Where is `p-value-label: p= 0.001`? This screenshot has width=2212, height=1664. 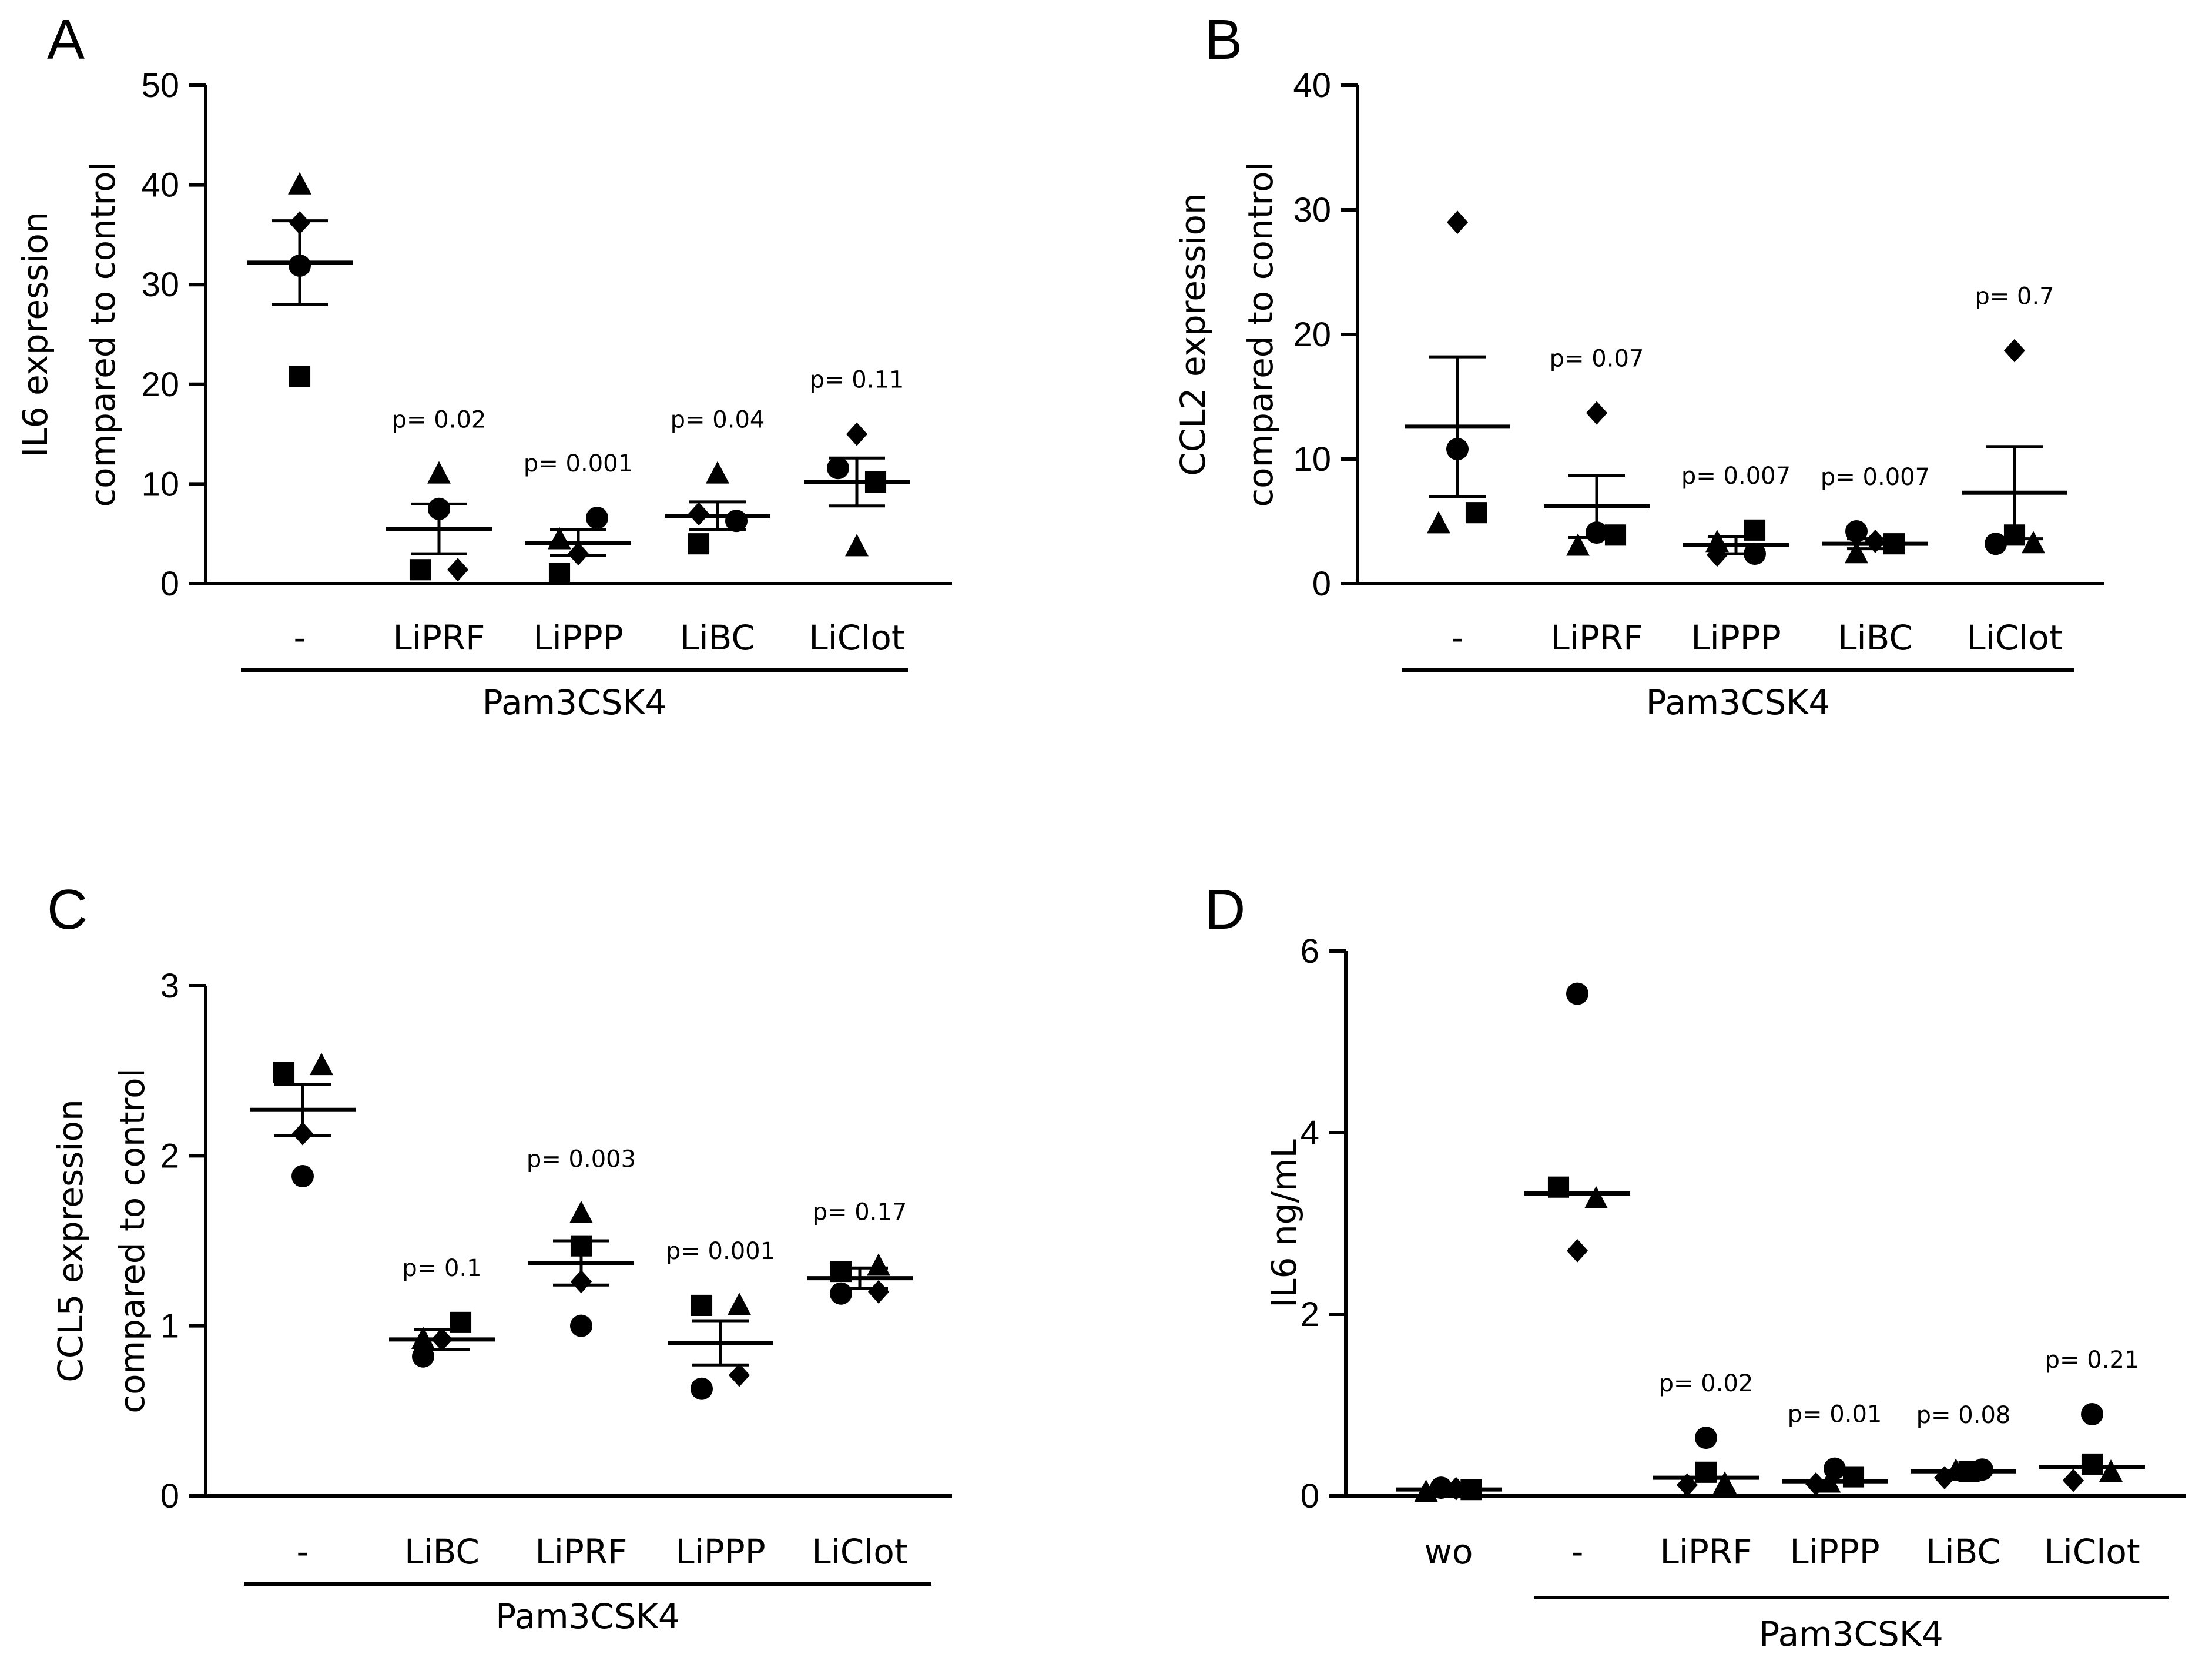
p-value-label: p= 0.001 is located at coordinates (720, 1251).